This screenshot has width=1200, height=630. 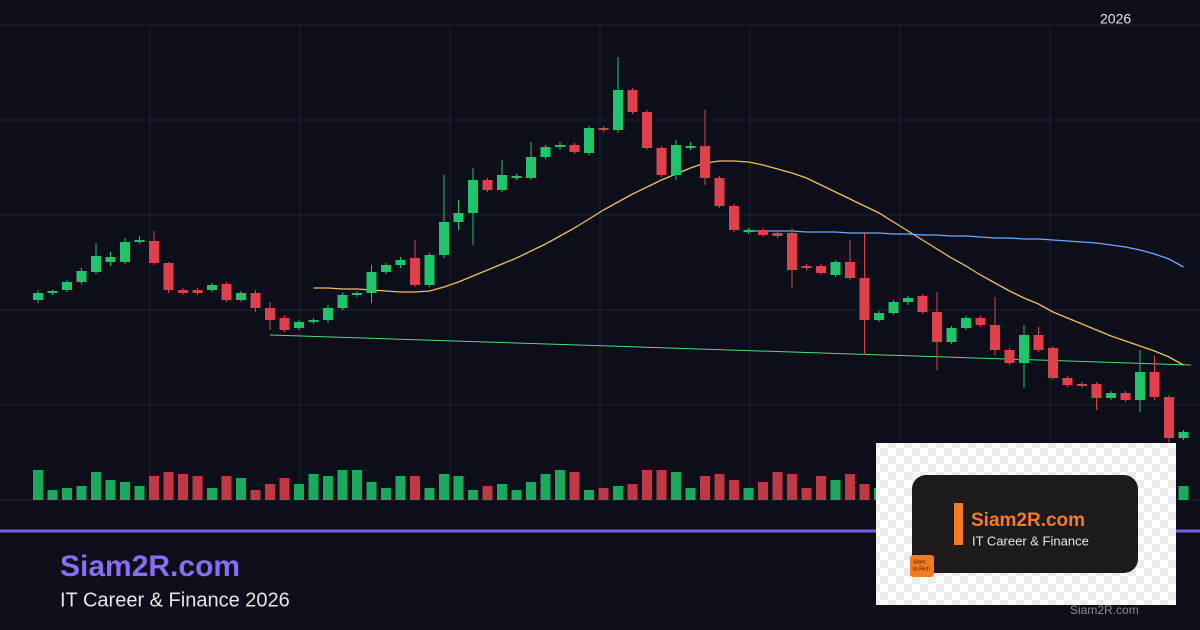 What do you see at coordinates (919, 562) in the screenshot?
I see `logo-icon-text: Siam` at bounding box center [919, 562].